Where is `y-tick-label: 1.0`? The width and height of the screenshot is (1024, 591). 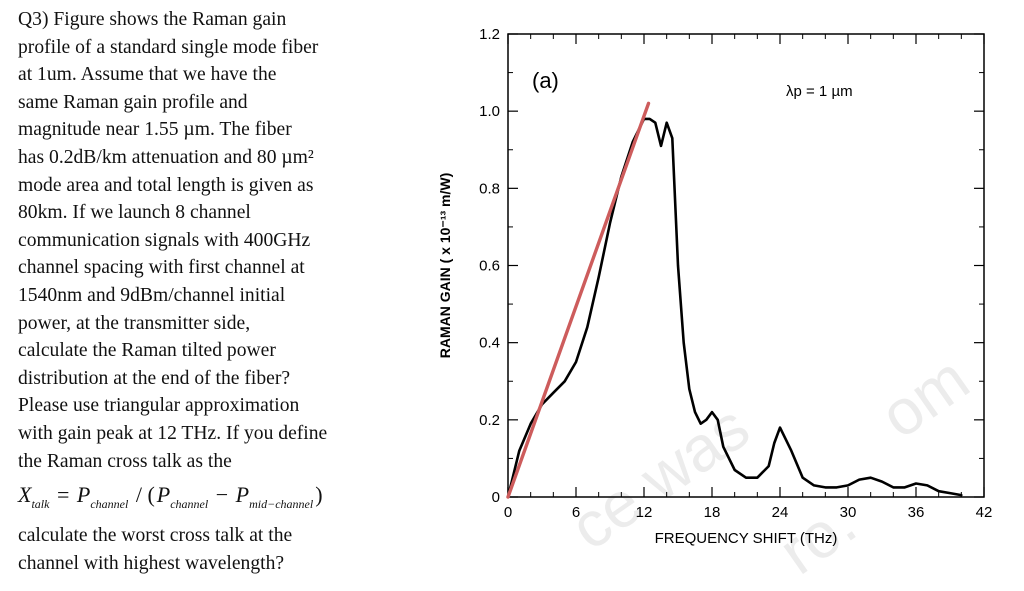 y-tick-label: 1.0 is located at coordinates (489, 111).